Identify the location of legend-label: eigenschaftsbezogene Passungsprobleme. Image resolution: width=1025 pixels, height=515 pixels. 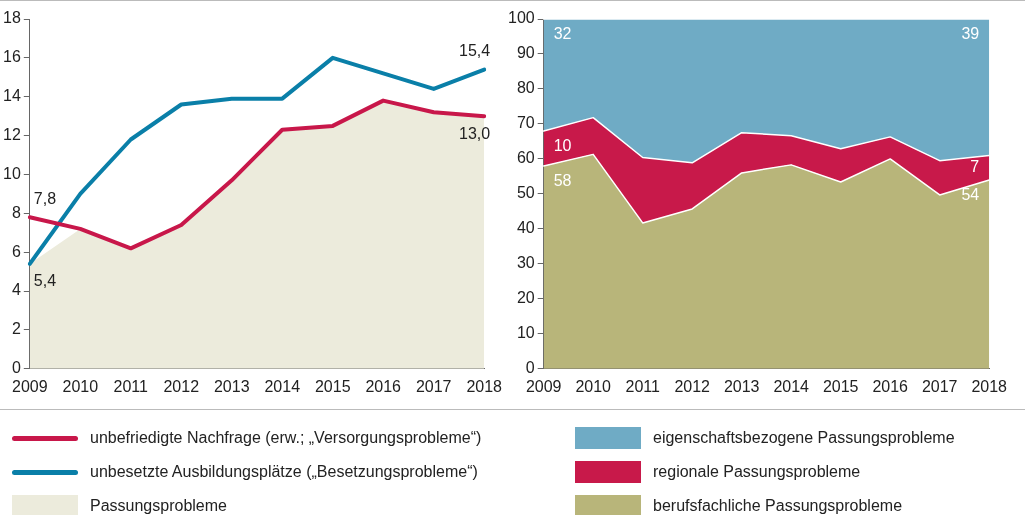
(804, 438).